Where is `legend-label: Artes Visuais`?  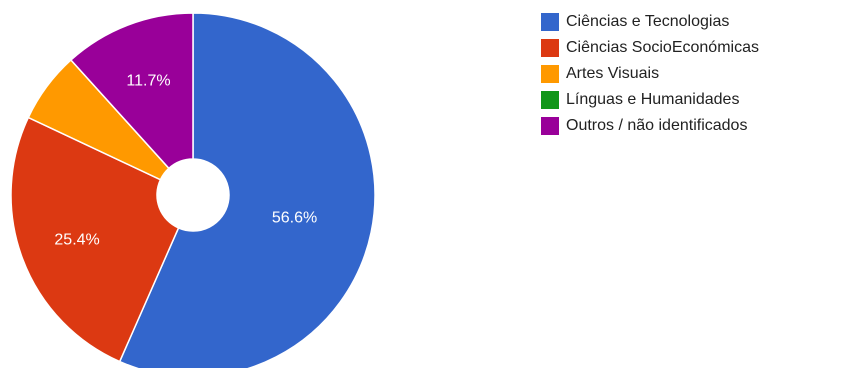 legend-label: Artes Visuais is located at coordinates (613, 73).